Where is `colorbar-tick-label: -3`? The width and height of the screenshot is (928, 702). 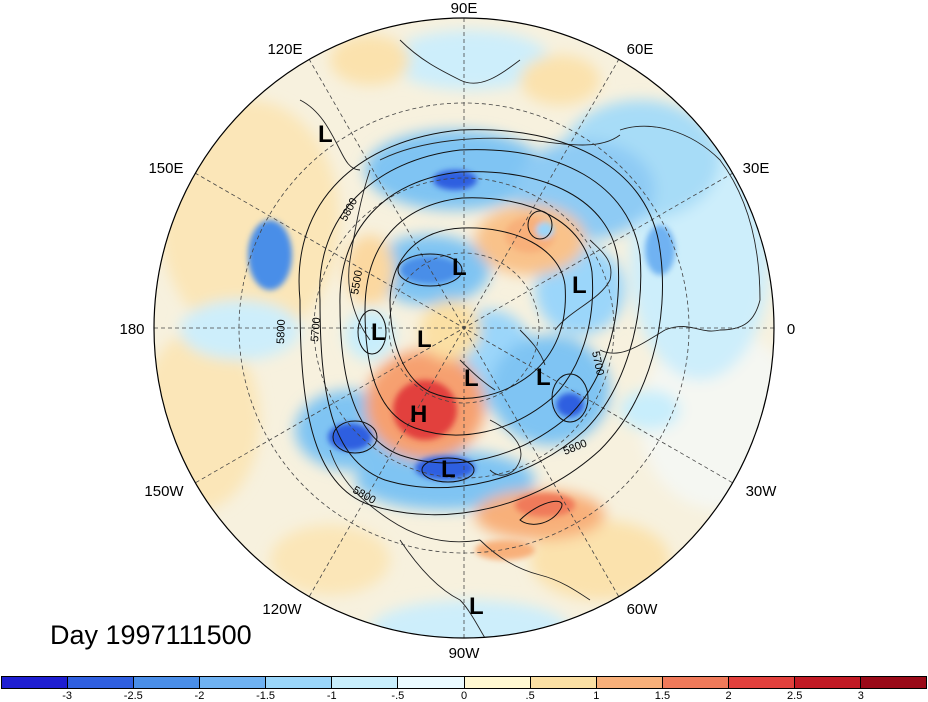
colorbar-tick-label: -3 is located at coordinates (67, 696).